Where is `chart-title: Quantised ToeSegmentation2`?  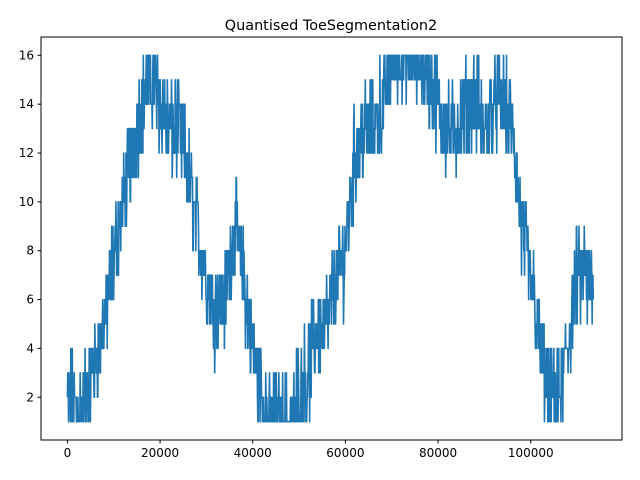 chart-title: Quantised ToeSegmentation2 is located at coordinates (331, 26).